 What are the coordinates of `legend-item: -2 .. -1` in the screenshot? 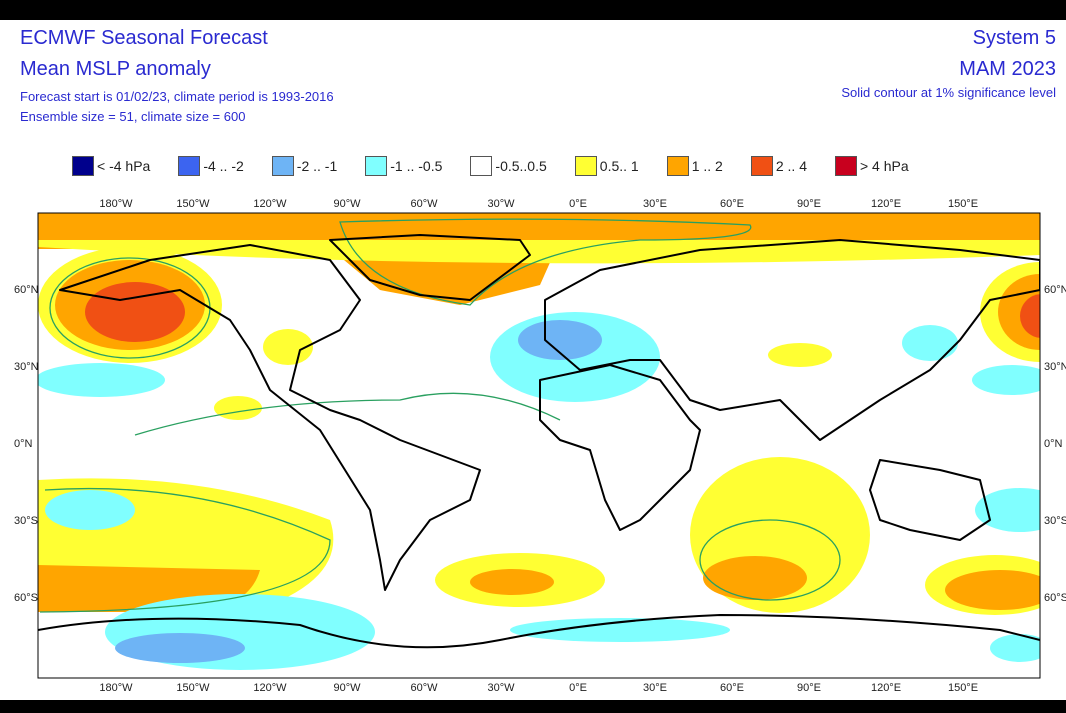 It's located at (304, 166).